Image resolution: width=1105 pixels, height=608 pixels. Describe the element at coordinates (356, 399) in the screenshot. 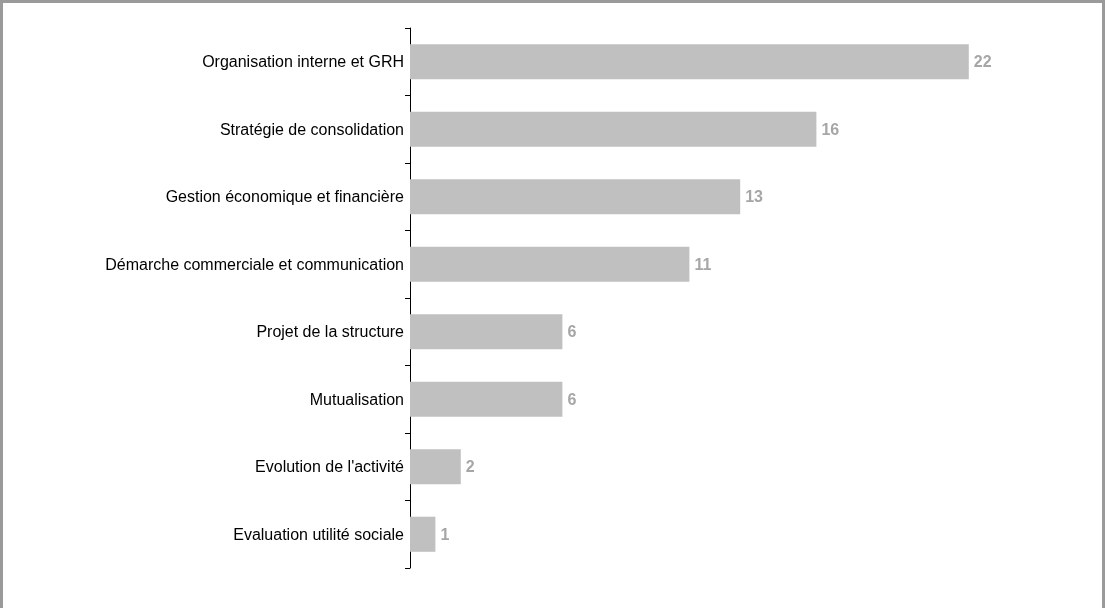

I see `y-tick-label: Mutualisation` at that location.